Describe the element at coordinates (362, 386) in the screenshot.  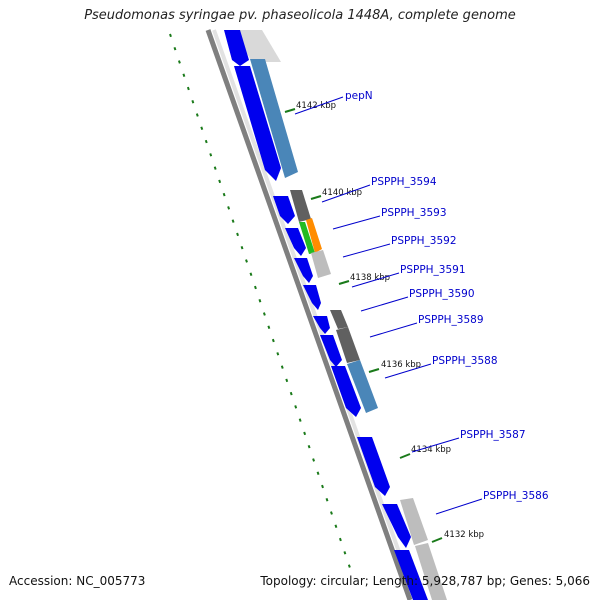
I see `cds-steelblue` at that location.